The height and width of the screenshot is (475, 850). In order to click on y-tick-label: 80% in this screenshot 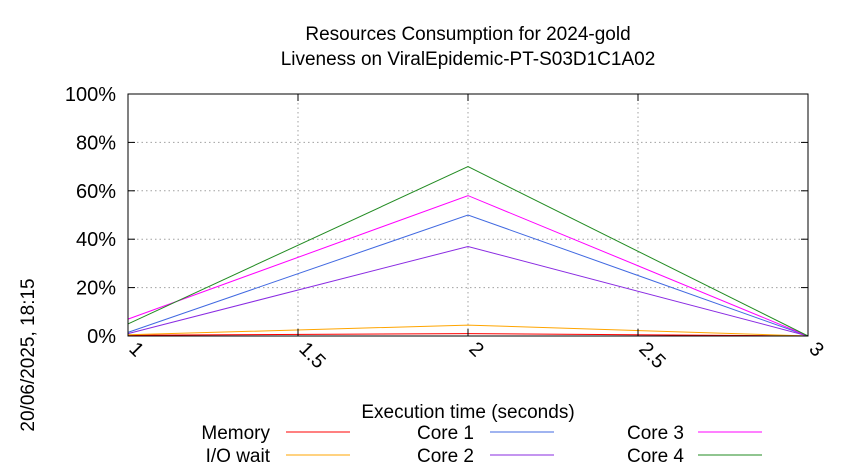, I will do `click(96, 143)`.